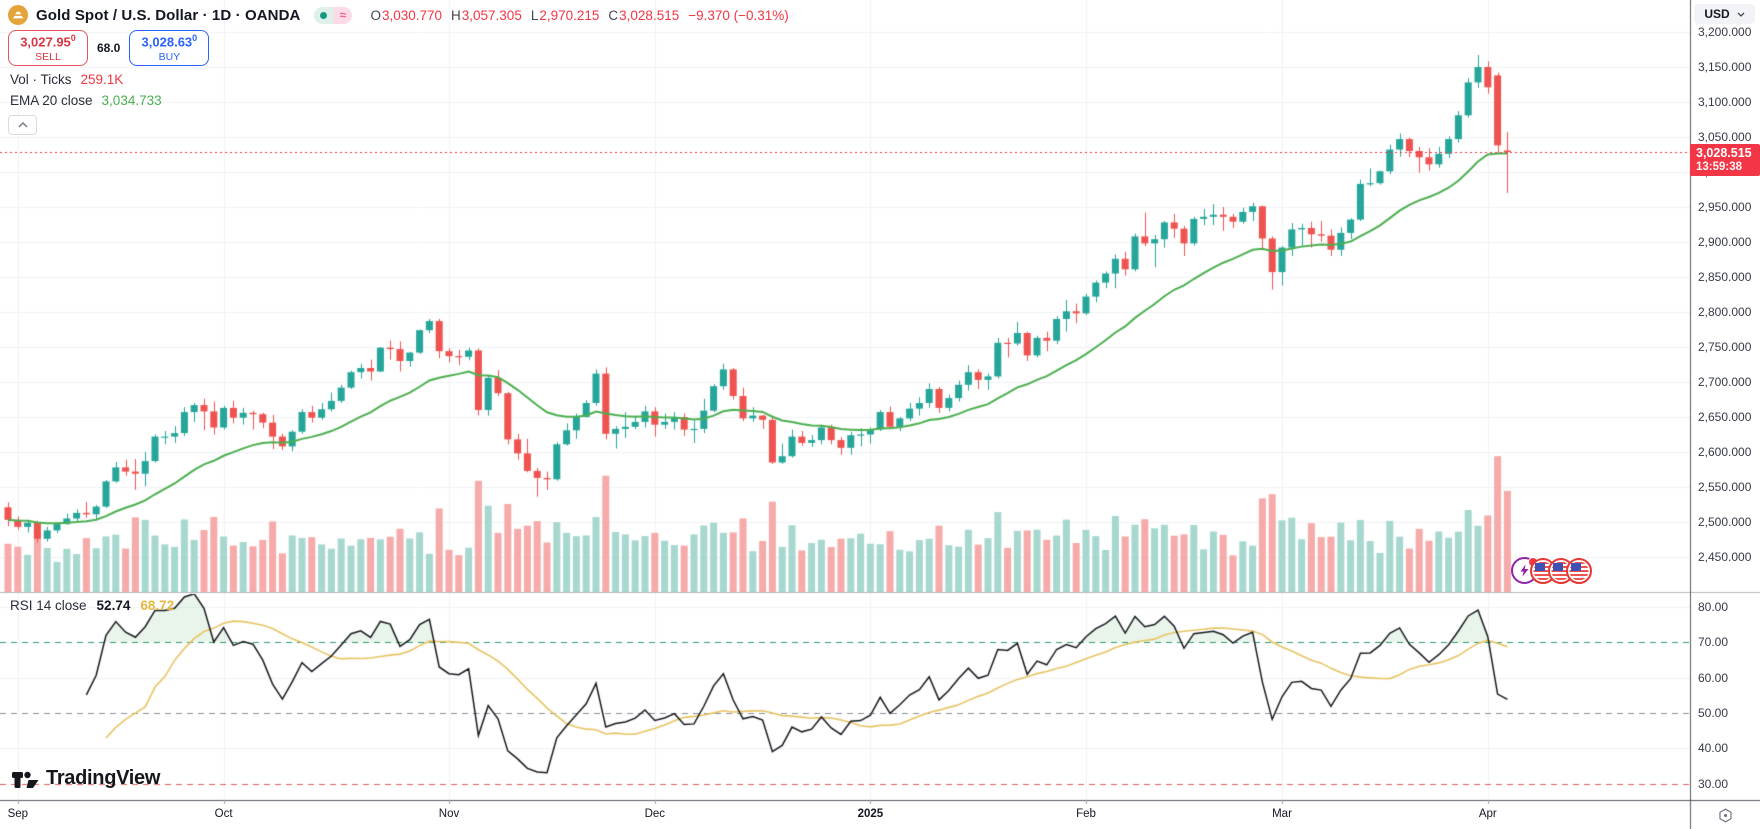 The image size is (1760, 829). I want to click on axis-settings-icon, so click(1725, 815).